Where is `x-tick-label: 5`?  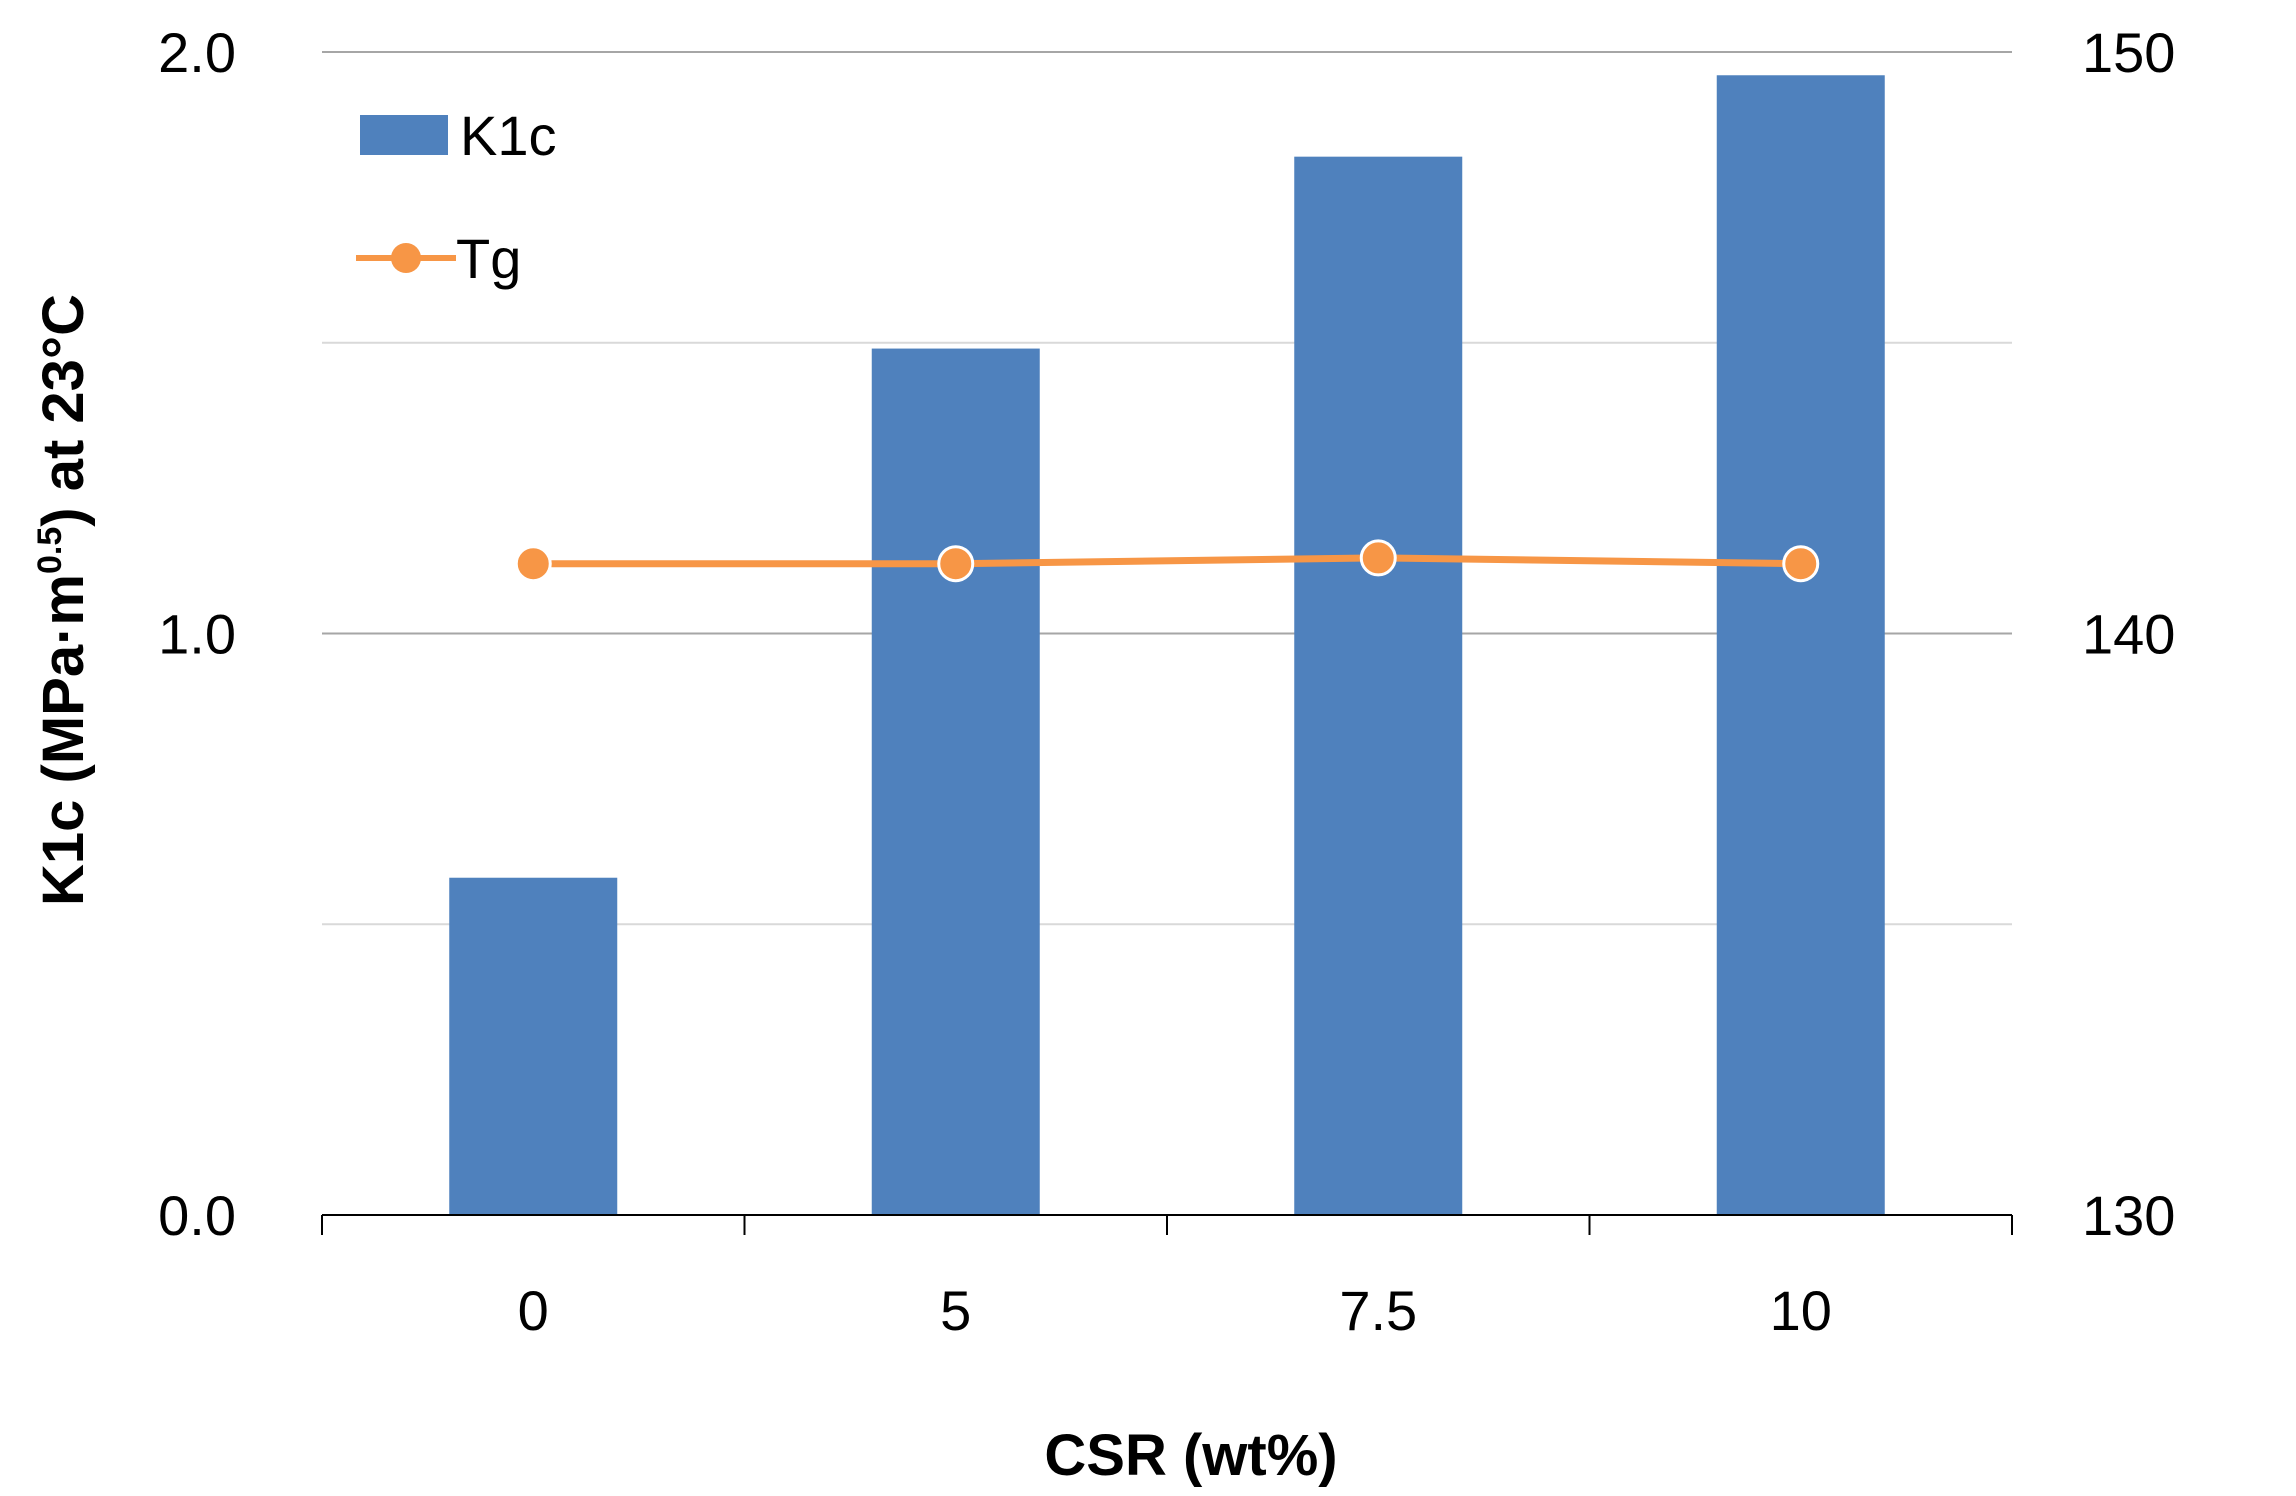
x-tick-label: 5 is located at coordinates (955, 1310).